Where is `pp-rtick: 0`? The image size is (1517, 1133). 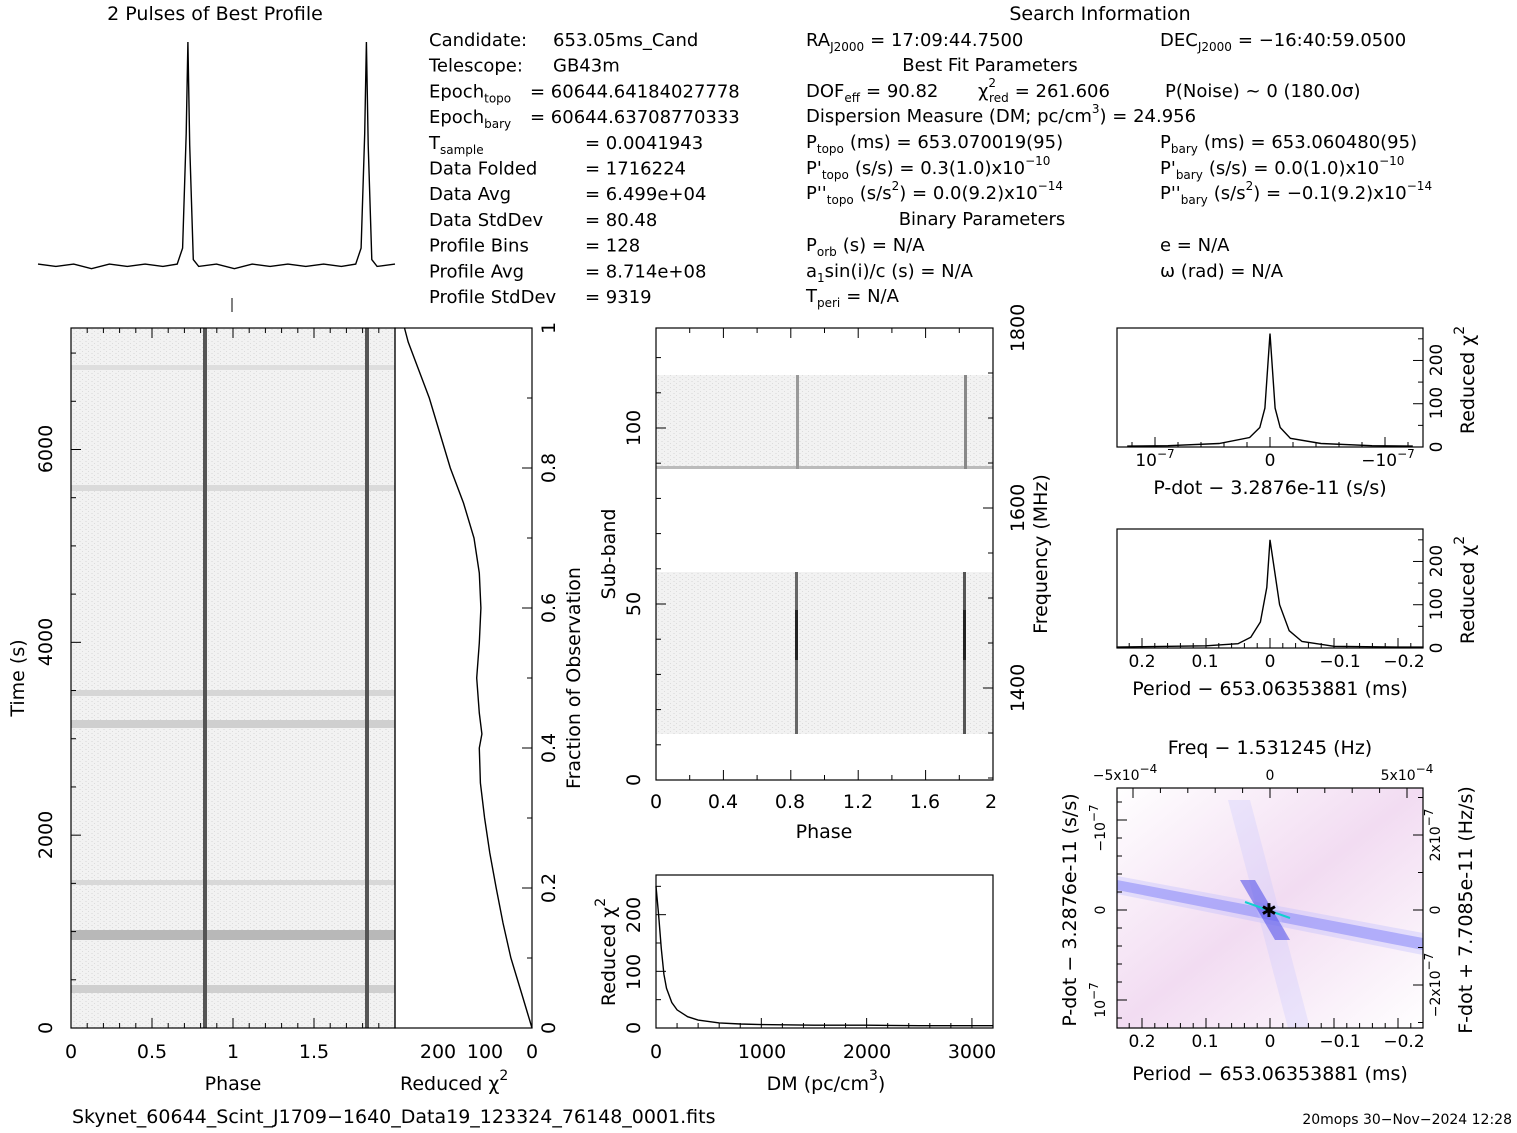
pp-rtick: 0 is located at coordinates (1436, 910).